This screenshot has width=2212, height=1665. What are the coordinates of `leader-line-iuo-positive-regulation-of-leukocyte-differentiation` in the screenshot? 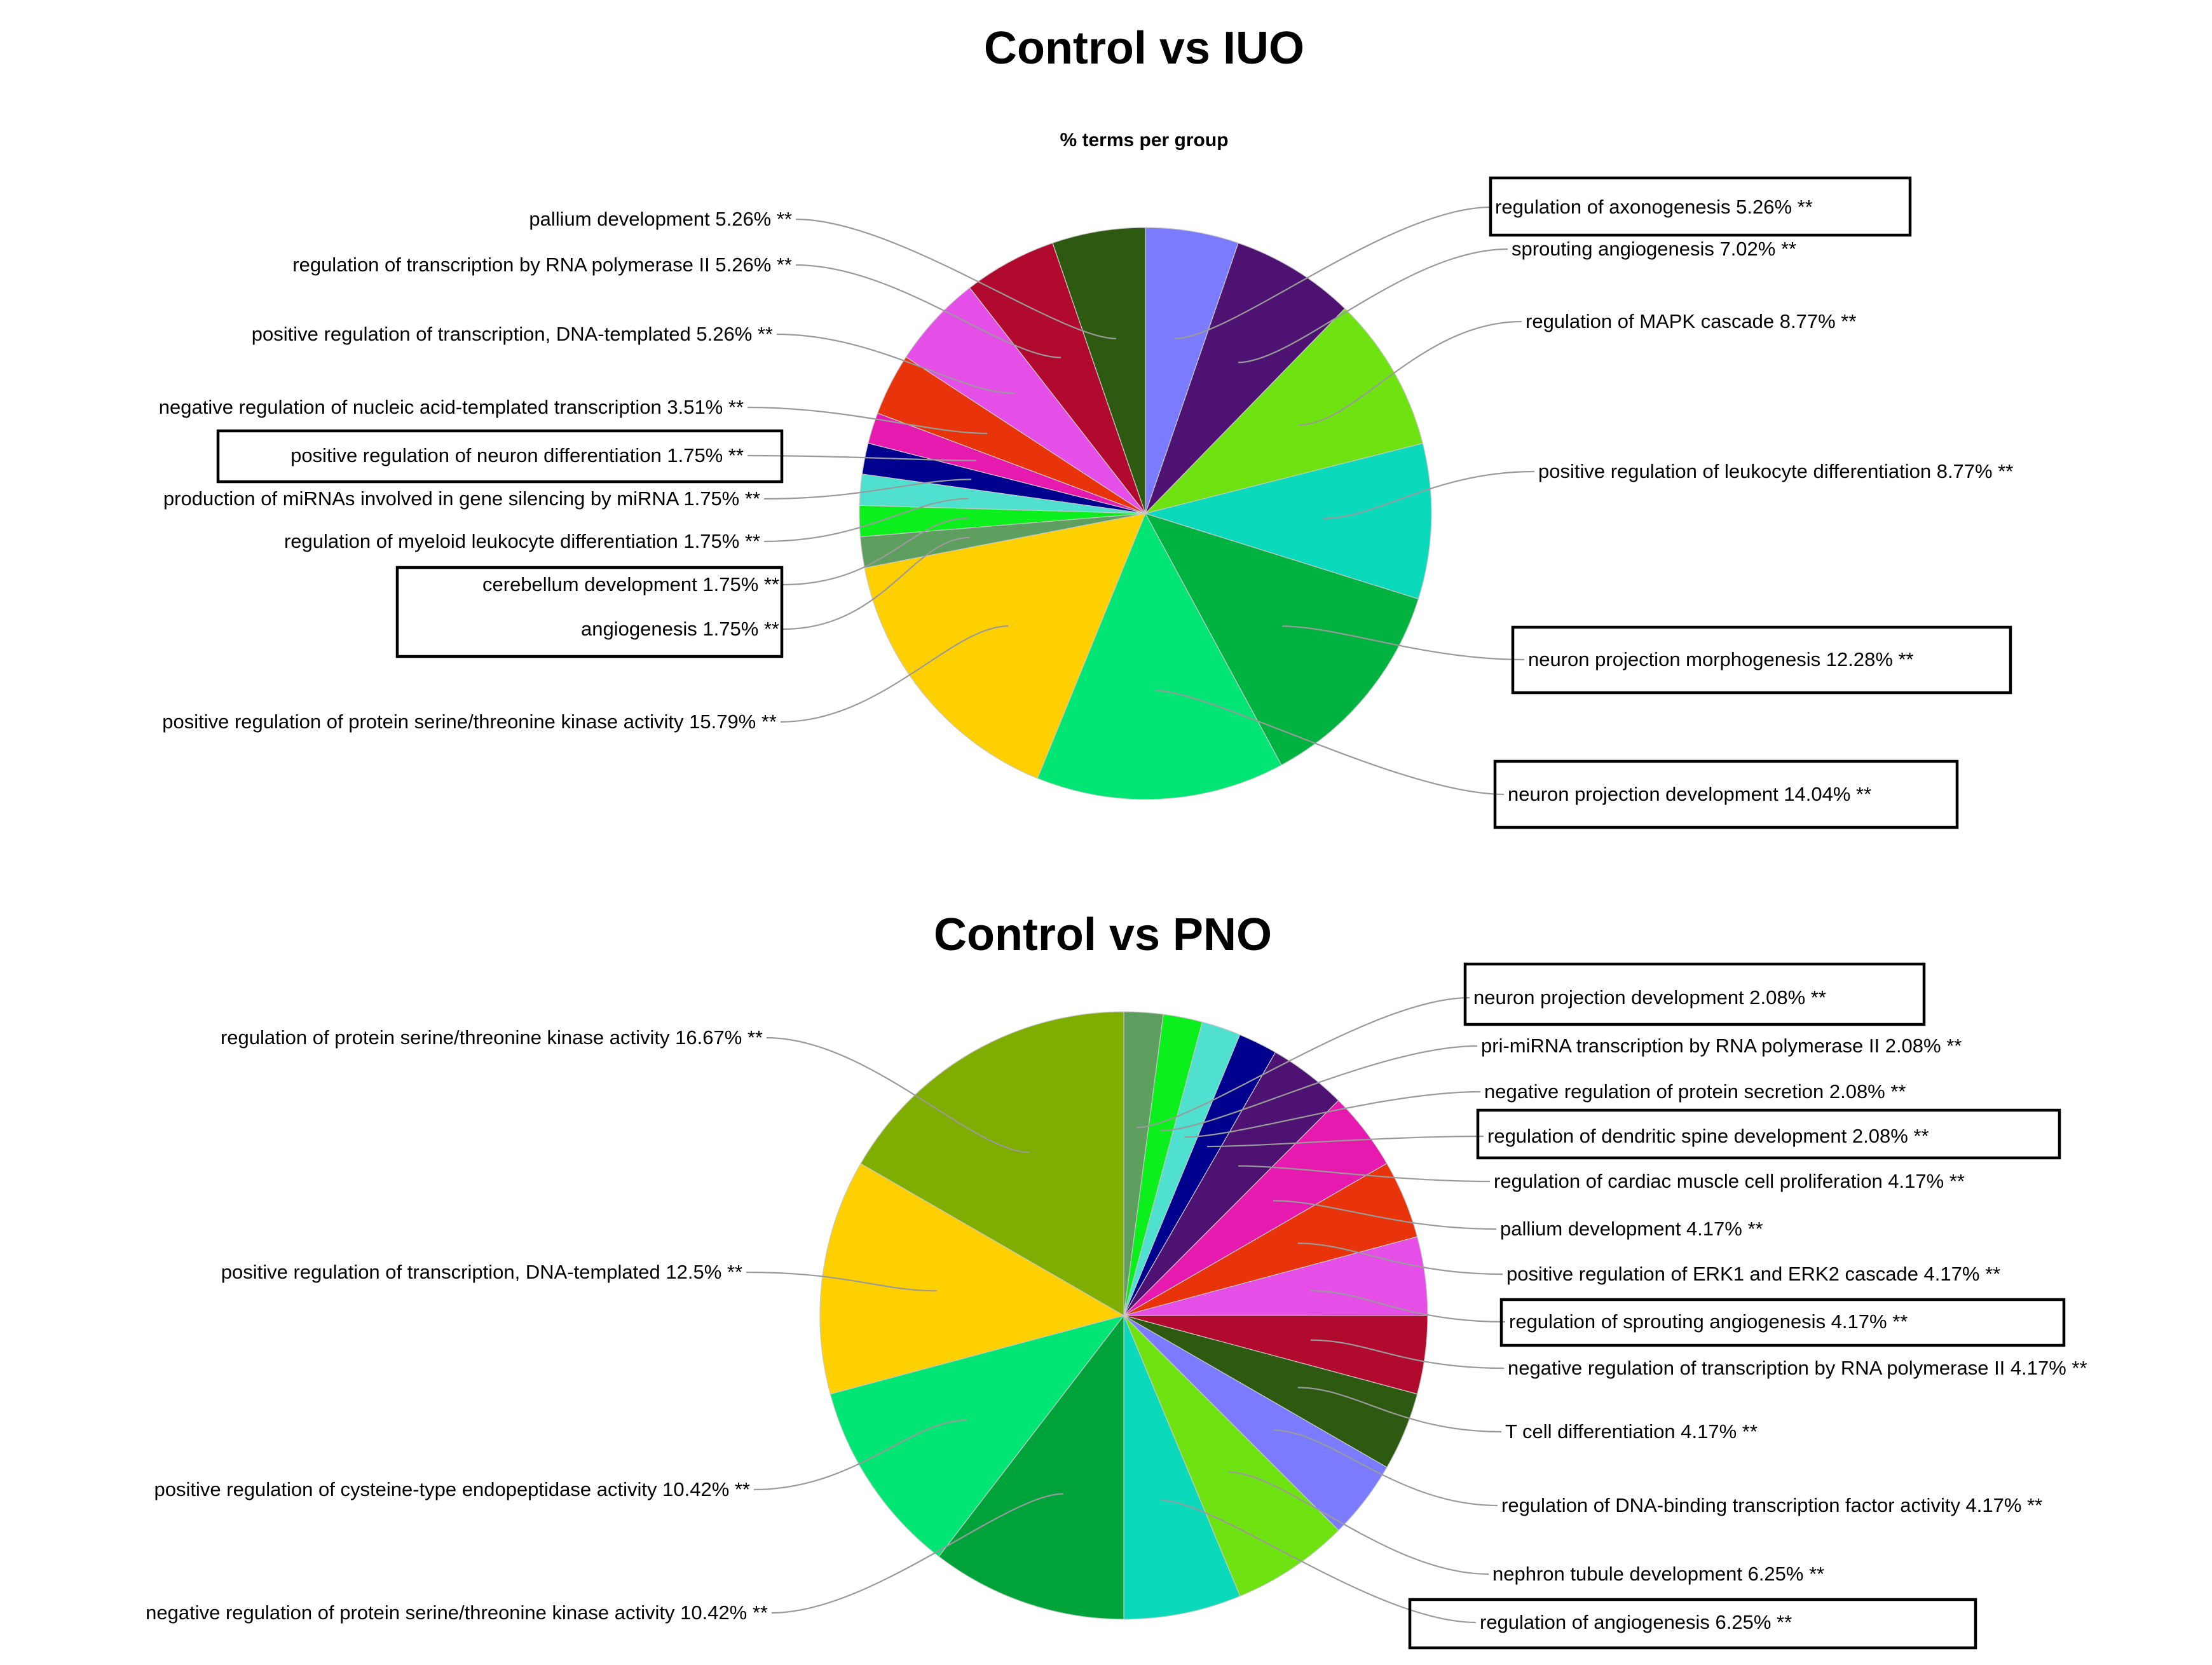 It's located at (1429, 495).